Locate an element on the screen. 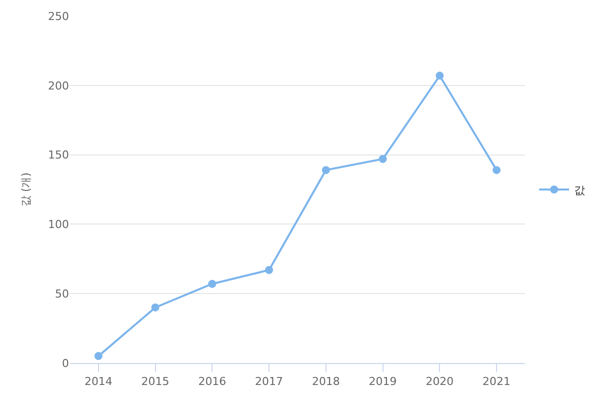 Image resolution: width=600 pixels, height=400 pixels. y-axis-title: 값 (개) is located at coordinates (26, 189).